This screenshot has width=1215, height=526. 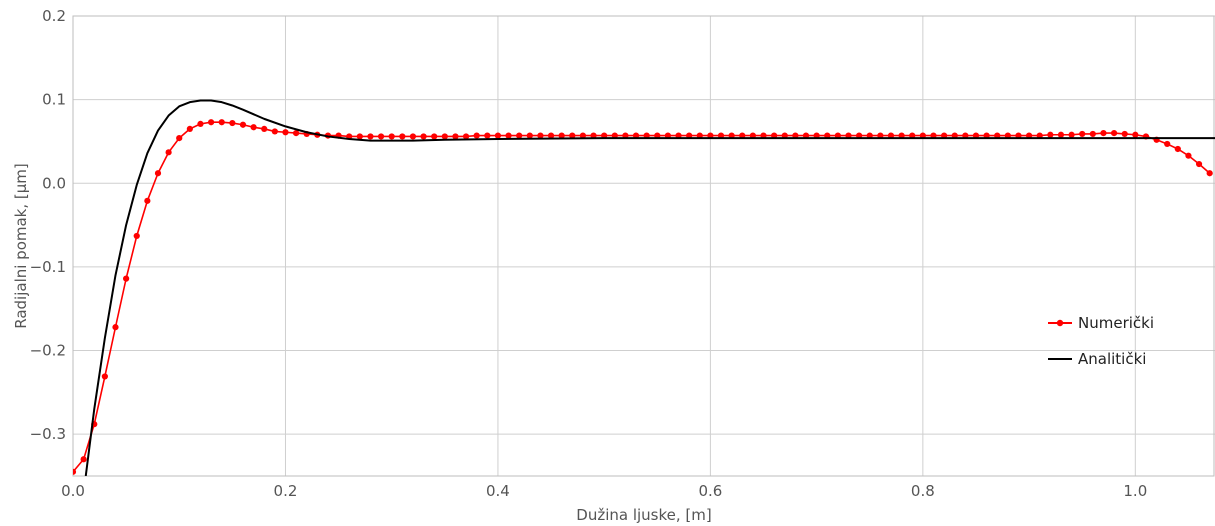 I want to click on legend: Numerički Analitički, so click(x=1101, y=341).